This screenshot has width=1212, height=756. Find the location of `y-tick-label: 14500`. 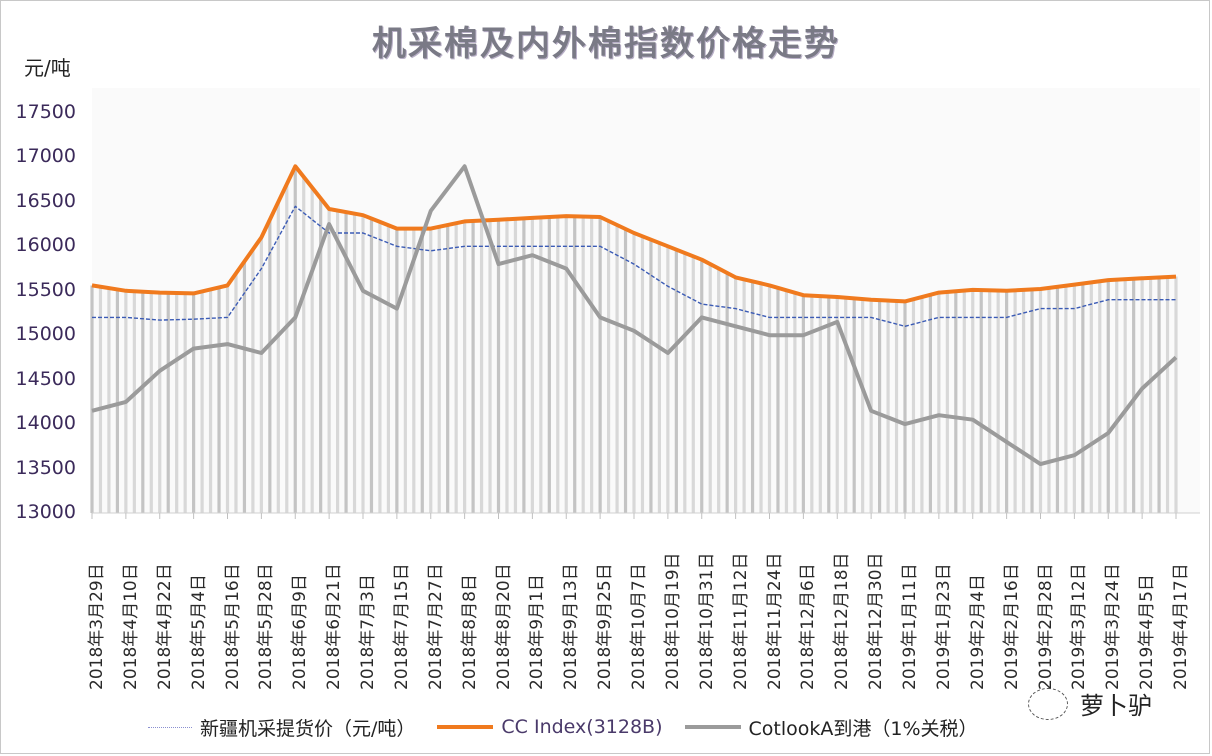

y-tick-label: 14500 is located at coordinates (45, 378).